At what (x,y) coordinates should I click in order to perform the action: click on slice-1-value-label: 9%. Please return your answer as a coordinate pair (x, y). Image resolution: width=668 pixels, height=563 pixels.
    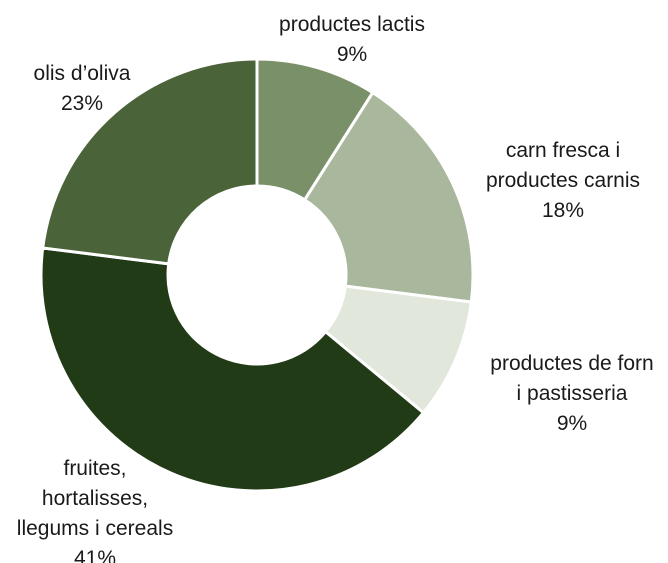
    Looking at the image, I should click on (352, 54).